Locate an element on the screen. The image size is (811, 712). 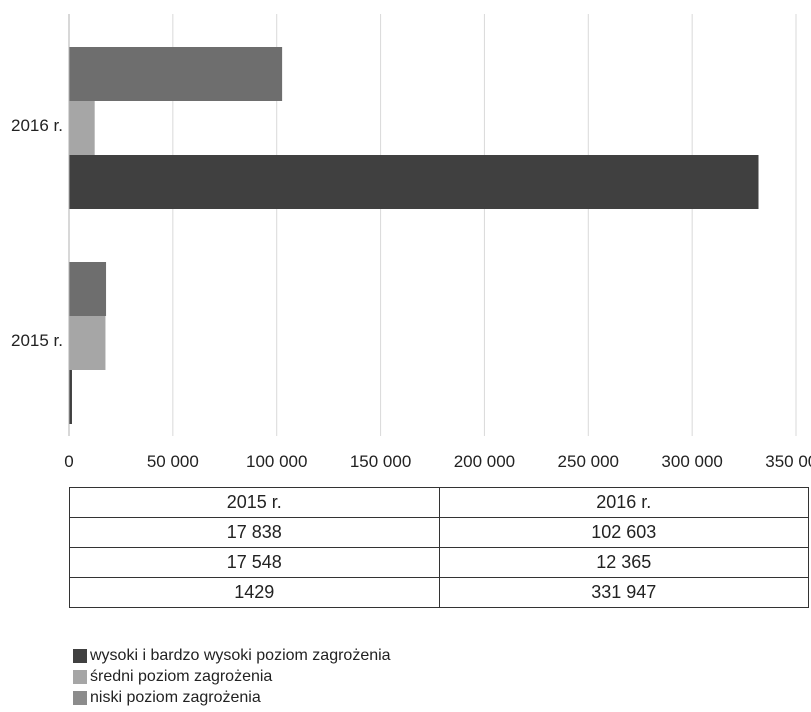
legend-label: niski poziom zagrożenia is located at coordinates (175, 697).